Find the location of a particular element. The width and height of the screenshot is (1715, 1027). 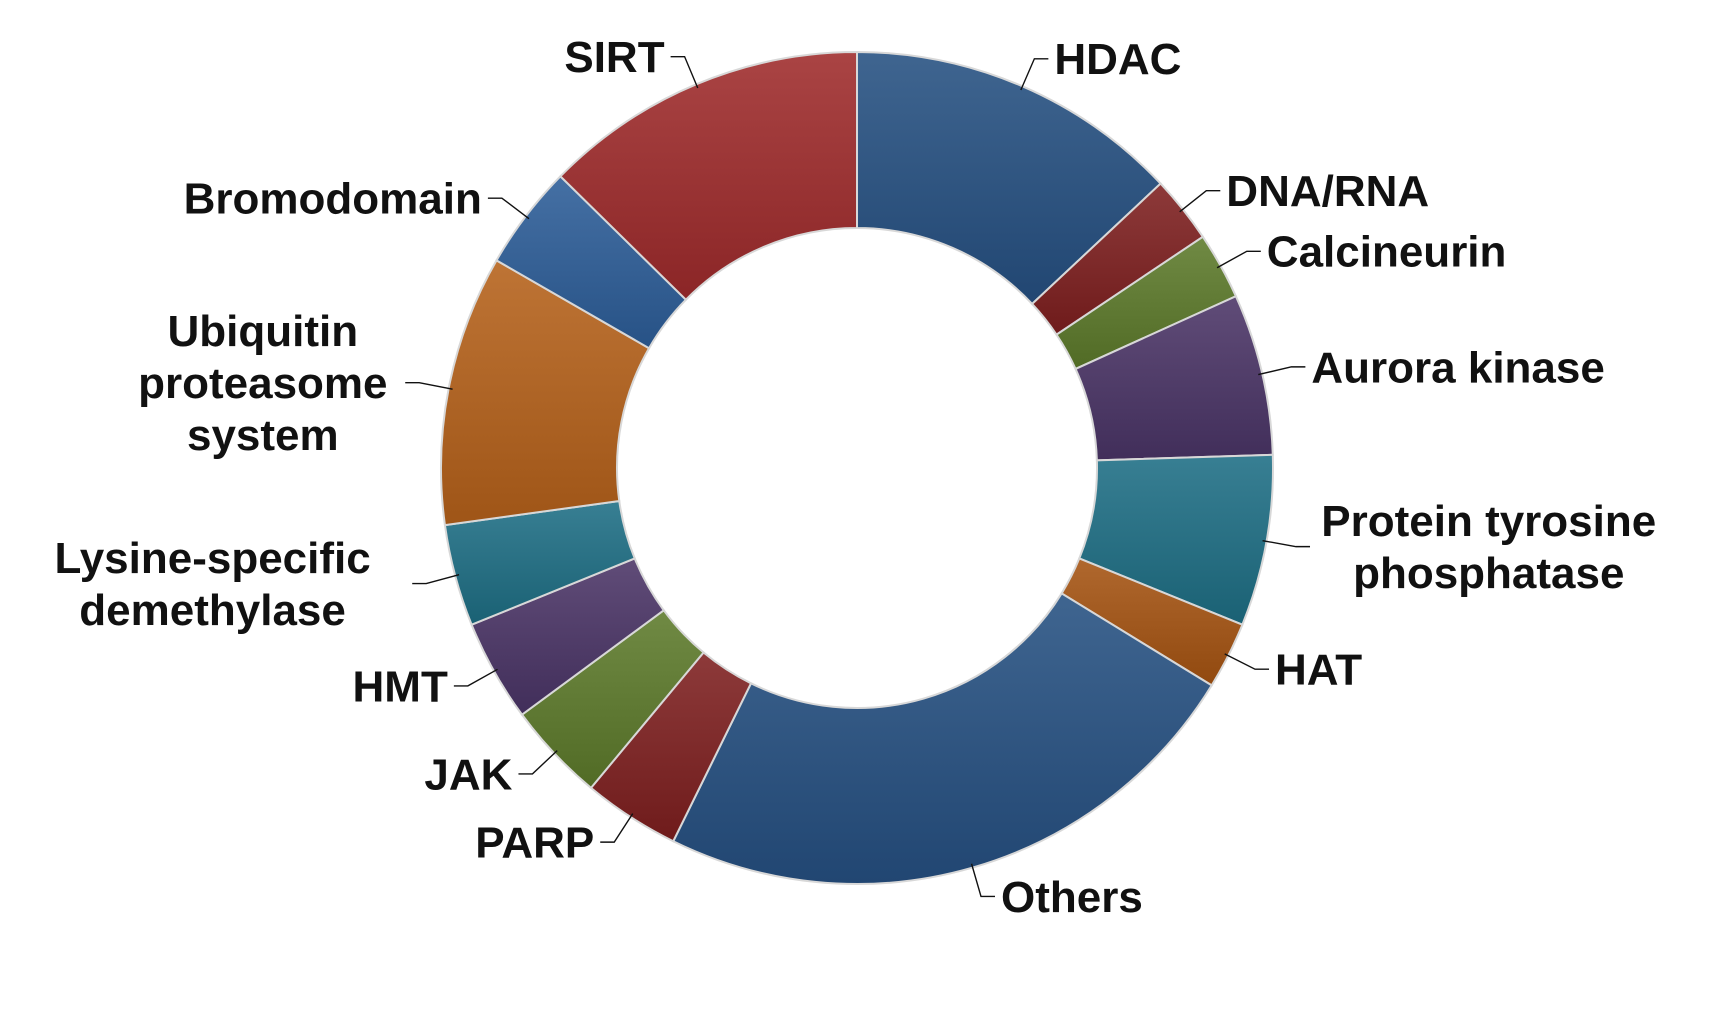

slice-others is located at coordinates (942, 738).